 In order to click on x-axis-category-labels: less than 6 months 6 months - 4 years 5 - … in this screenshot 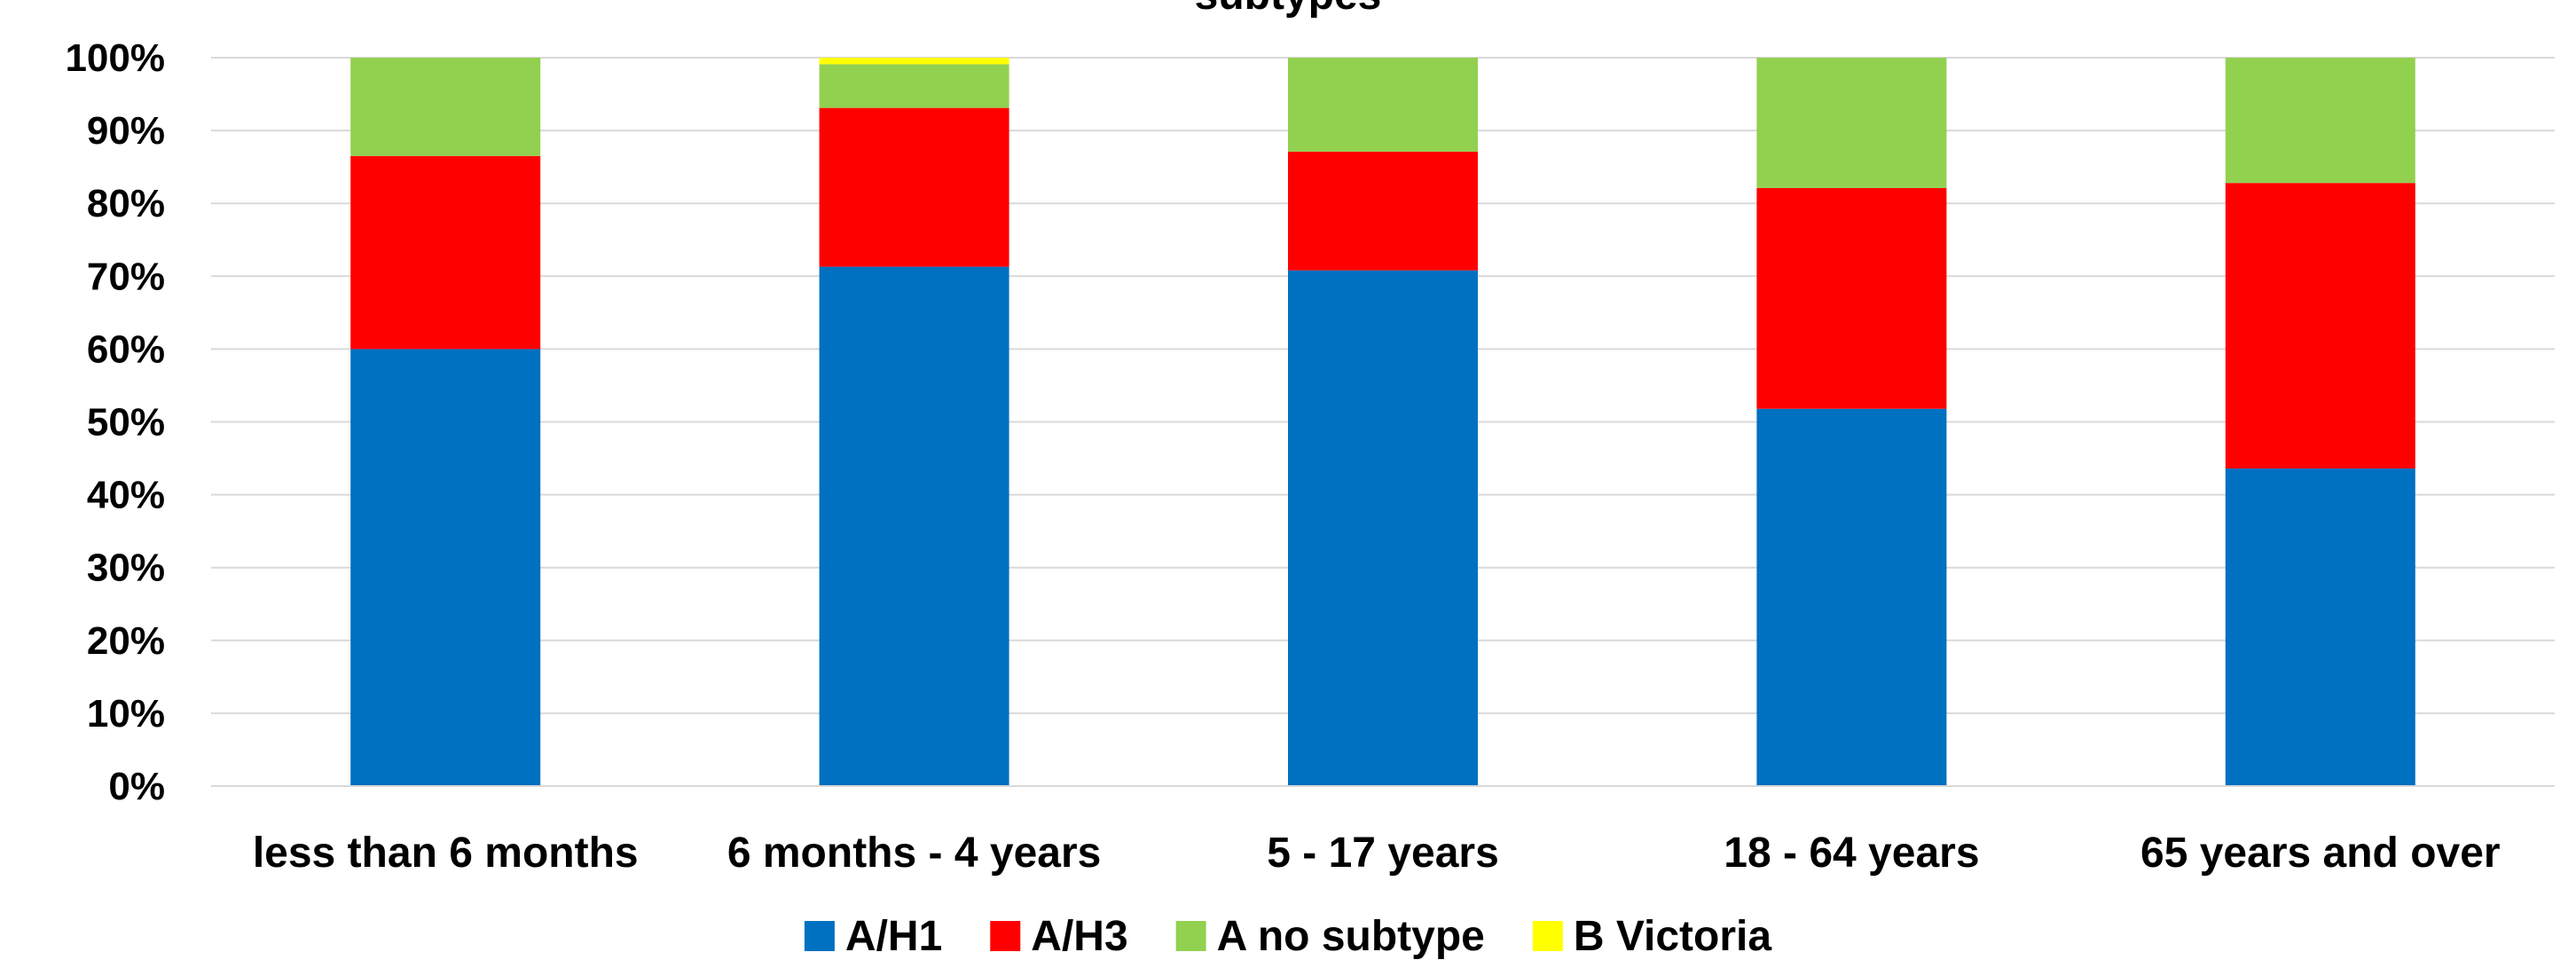, I will do `click(1377, 853)`.